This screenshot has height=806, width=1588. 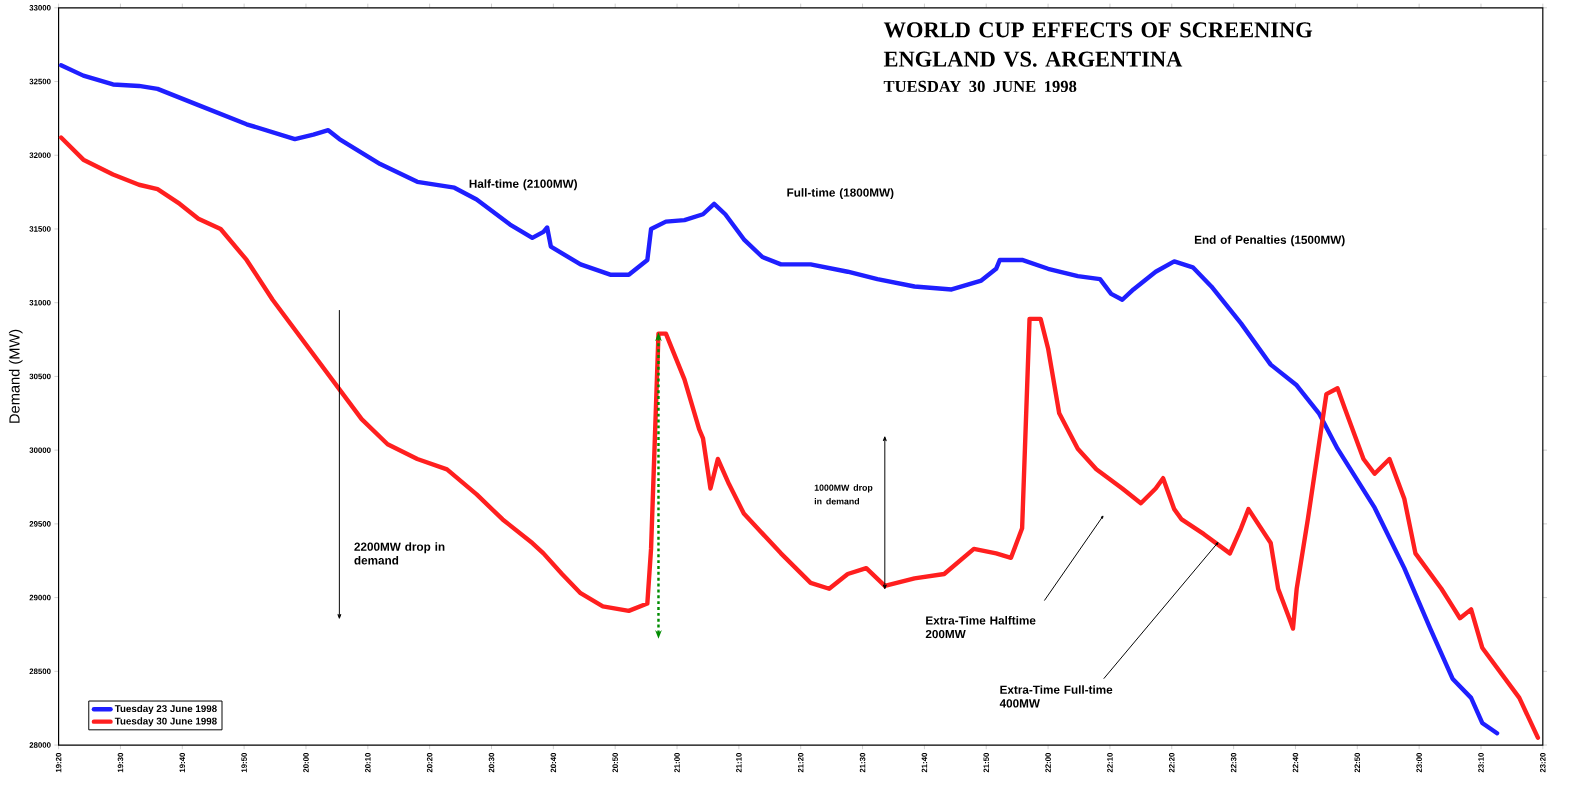 What do you see at coordinates (165, 722) in the screenshot?
I see `legend-label: Tuesday 30 June 1998` at bounding box center [165, 722].